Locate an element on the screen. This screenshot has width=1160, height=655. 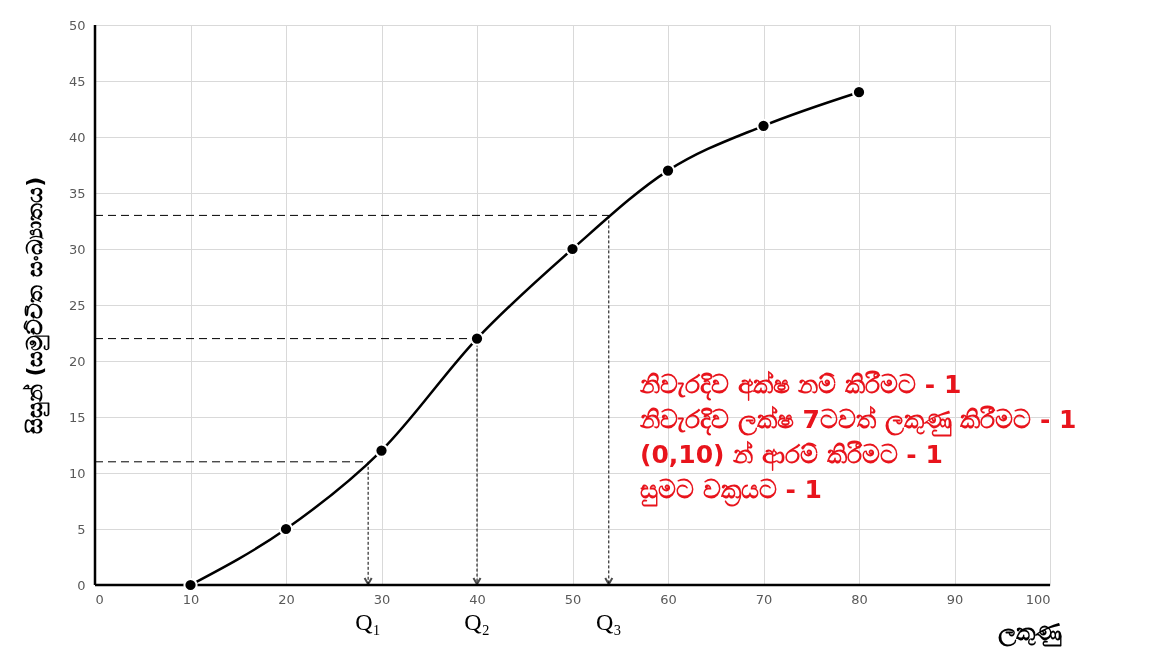
x-tick-label: 40 is located at coordinates (477, 599).